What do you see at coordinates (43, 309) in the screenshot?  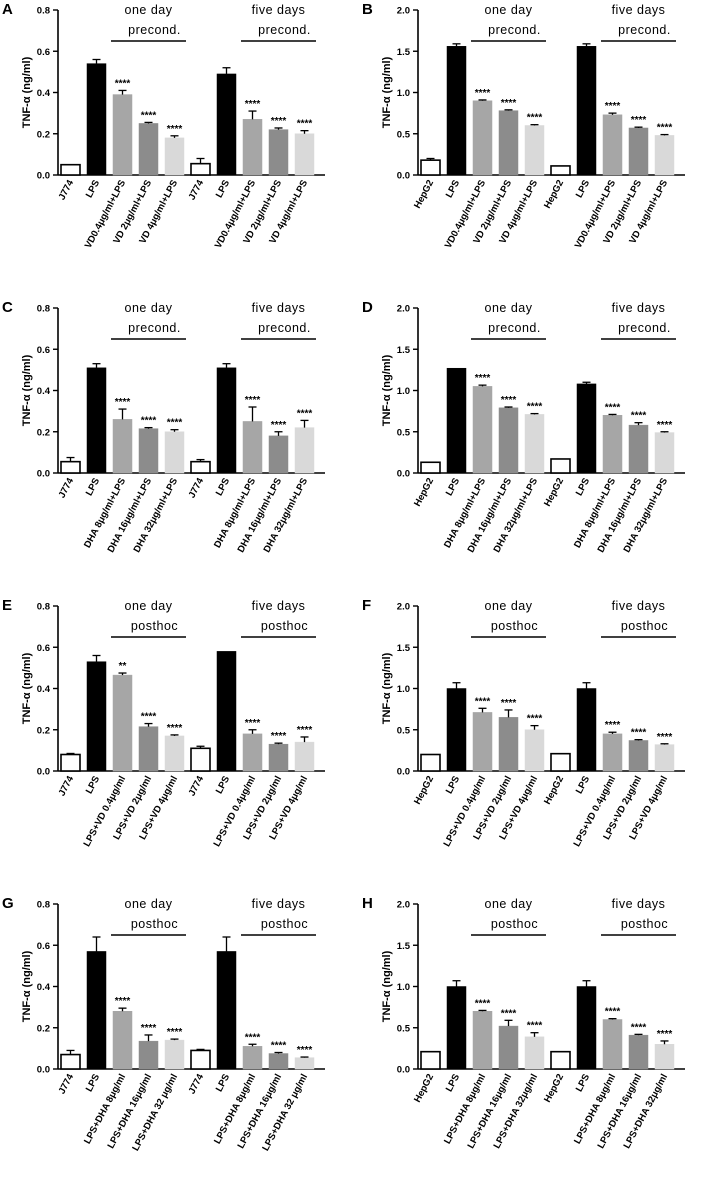 I see `y-tick-label: 0.8` at bounding box center [43, 309].